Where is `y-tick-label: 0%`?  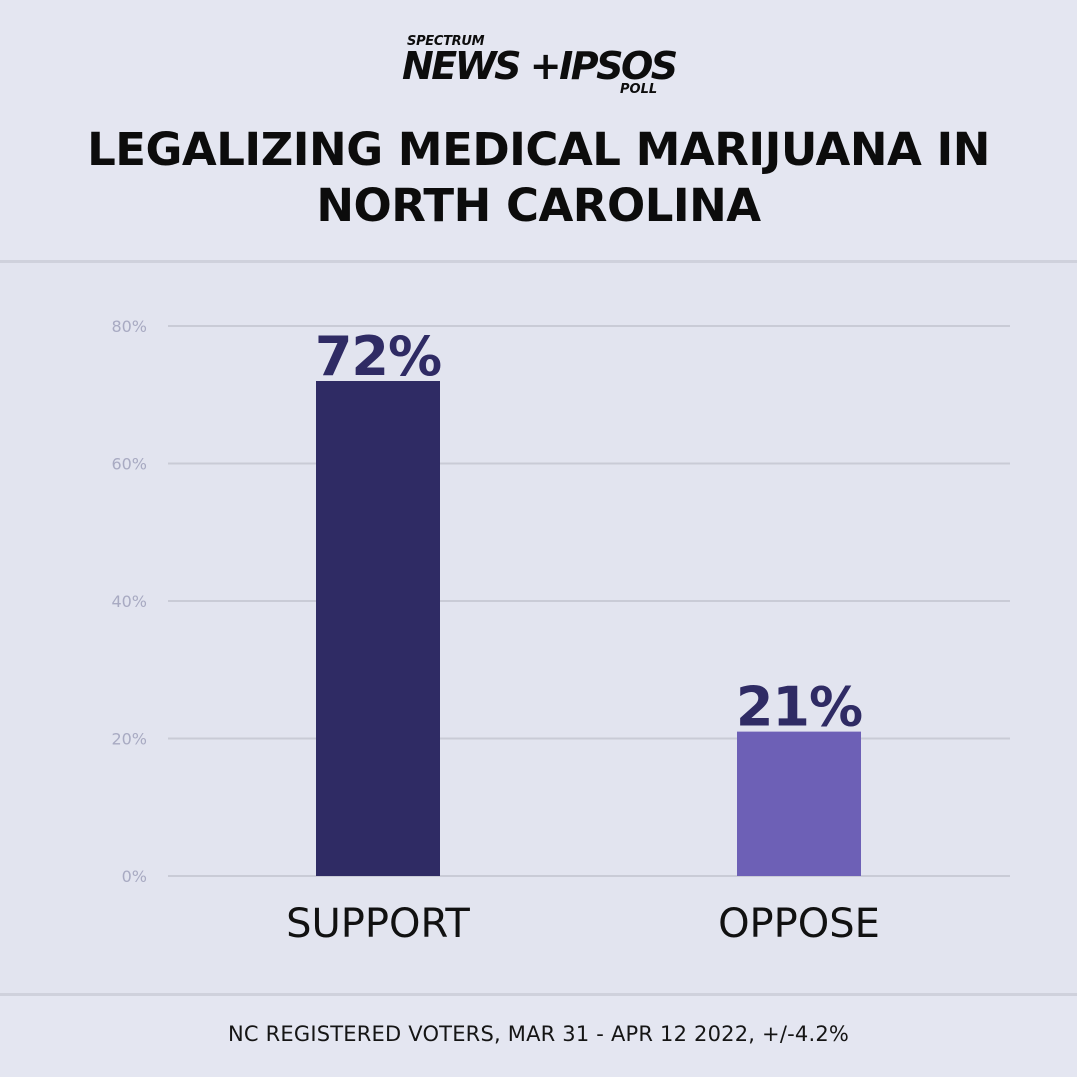
y-tick-label: 0% is located at coordinates (134, 876).